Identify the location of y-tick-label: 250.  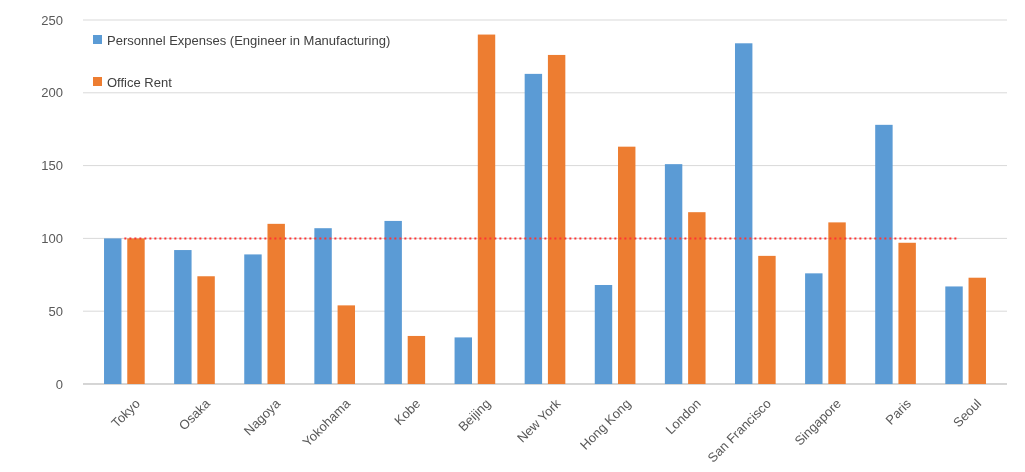
(52, 20).